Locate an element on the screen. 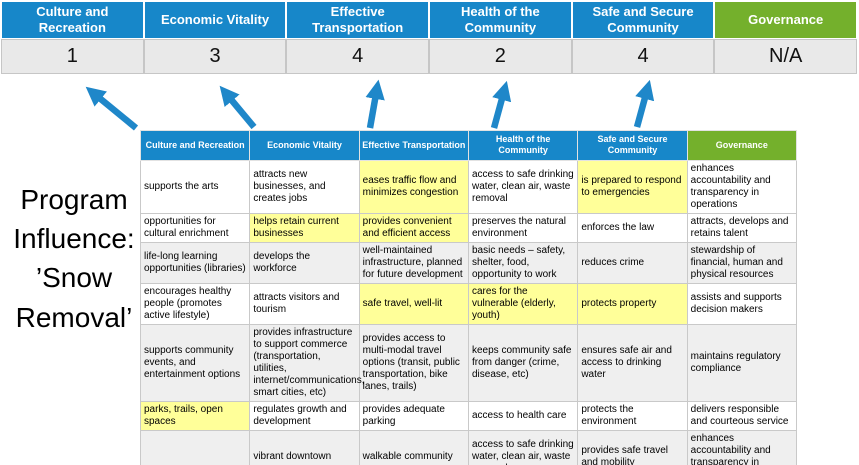 This screenshot has width=859, height=465. arrow-health-community-icon is located at coordinates (501, 104).